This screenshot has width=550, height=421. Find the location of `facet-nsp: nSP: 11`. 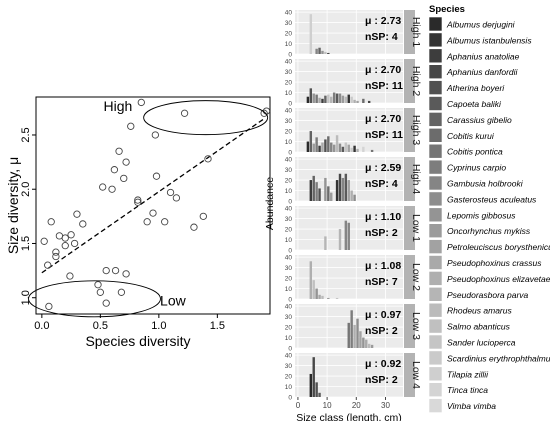

facet-nsp: nSP: 11 is located at coordinates (384, 135).